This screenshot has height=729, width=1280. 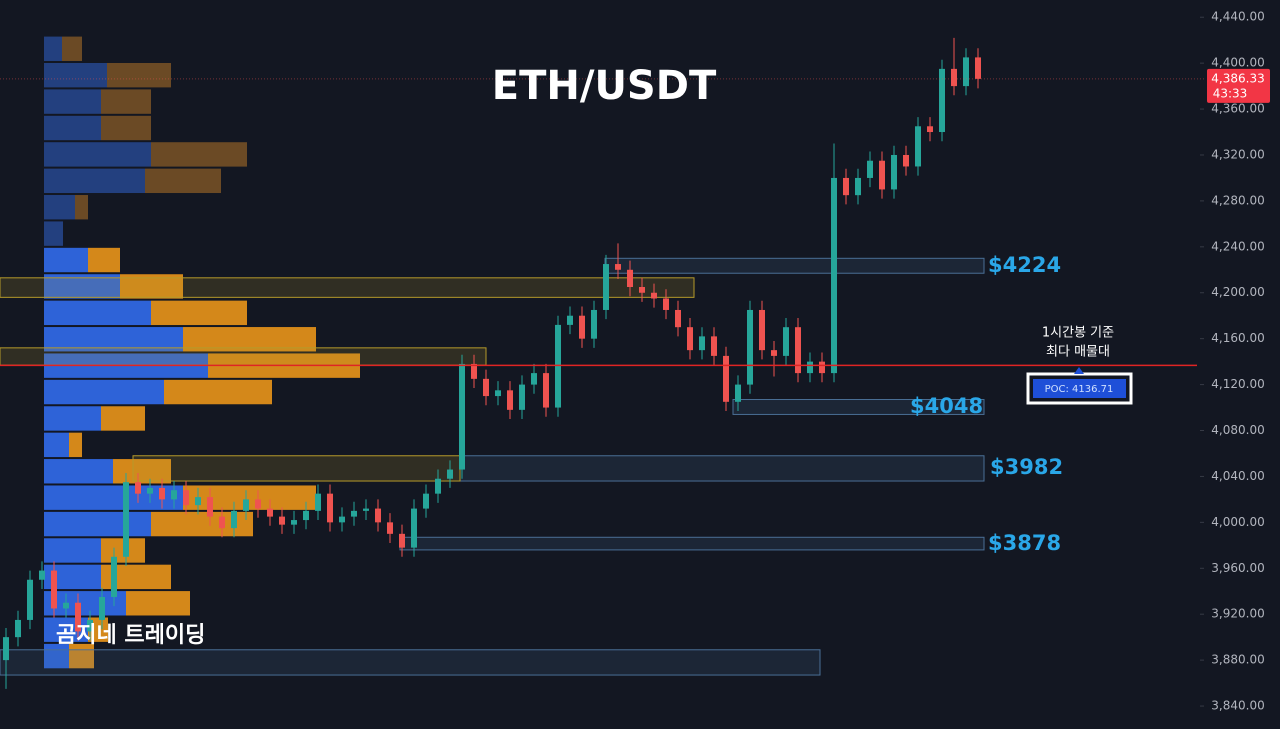 I want to click on poc-box, so click(x=1079, y=388).